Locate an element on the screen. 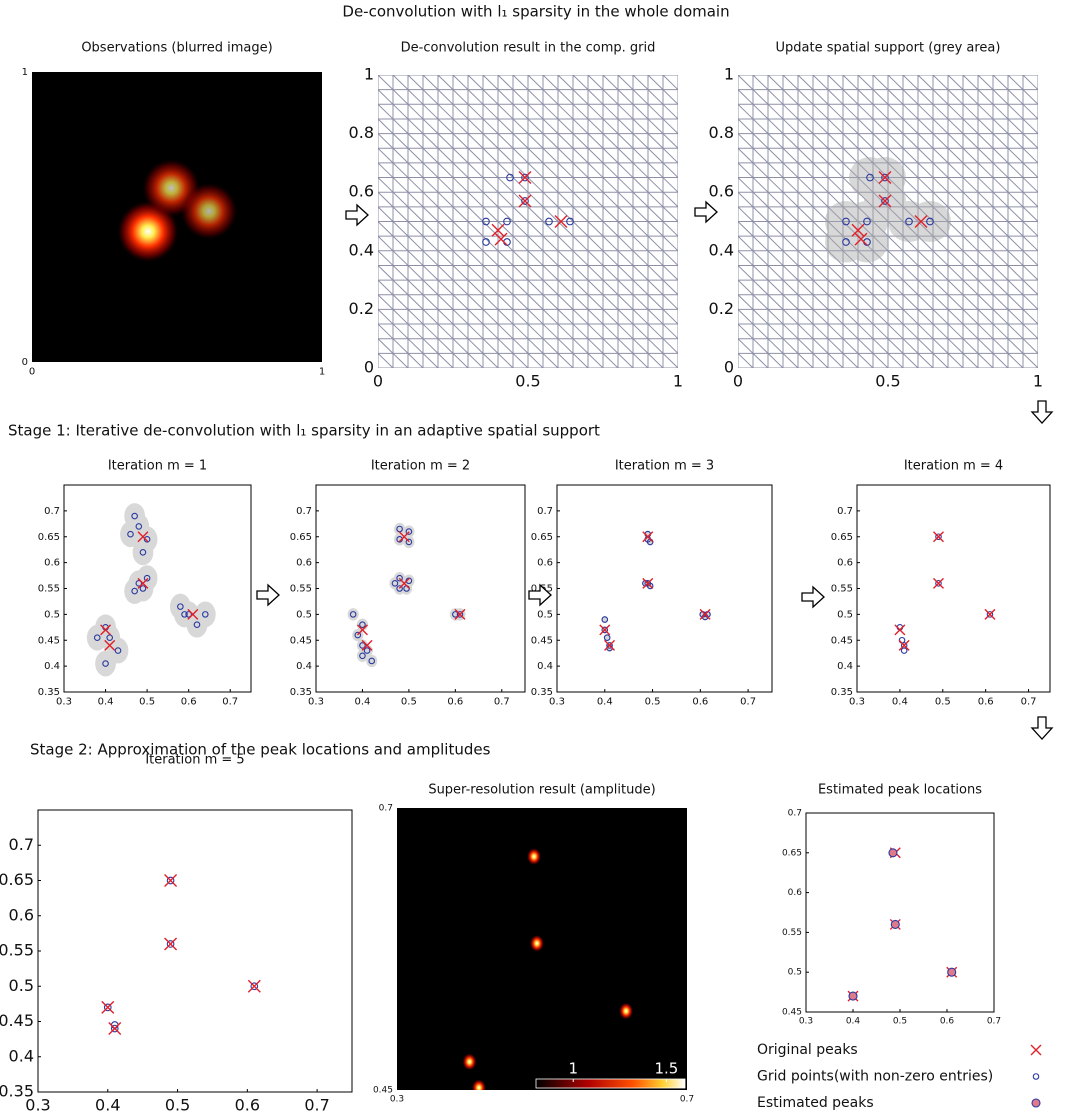 This screenshot has width=1072, height=1120. y-tick-label: 0.8 is located at coordinates (721, 132).